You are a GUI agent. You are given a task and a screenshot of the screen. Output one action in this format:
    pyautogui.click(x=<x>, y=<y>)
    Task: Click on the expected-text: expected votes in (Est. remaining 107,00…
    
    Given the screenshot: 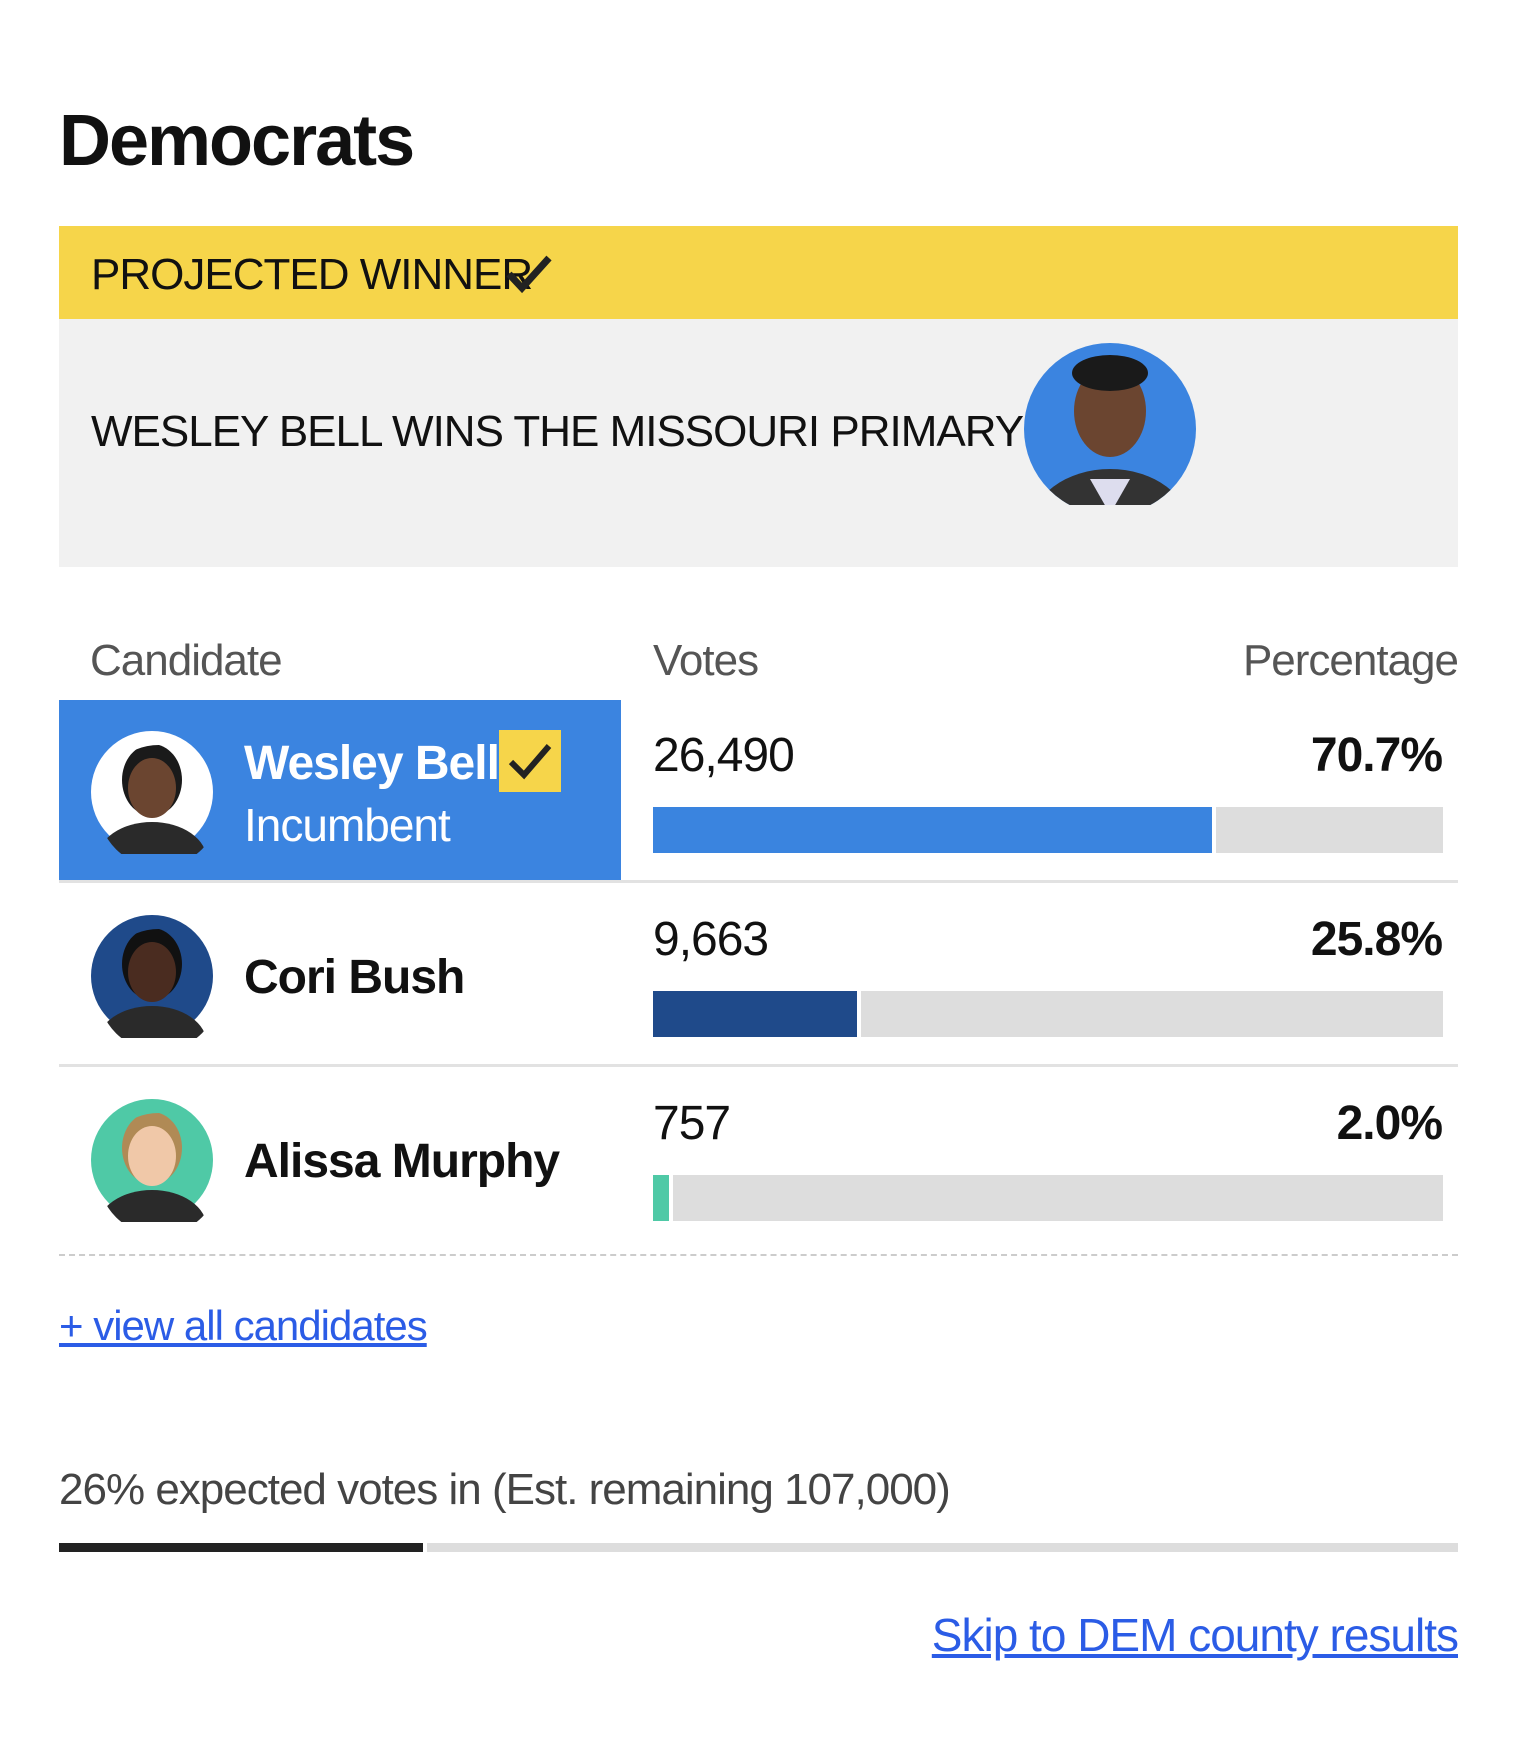 What is the action you would take?
    pyautogui.click(x=552, y=1489)
    